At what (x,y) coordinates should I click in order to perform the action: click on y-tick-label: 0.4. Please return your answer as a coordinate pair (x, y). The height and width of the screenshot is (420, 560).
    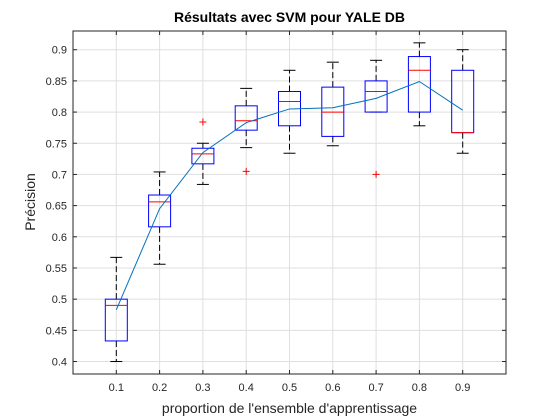
    Looking at the image, I should click on (59, 363).